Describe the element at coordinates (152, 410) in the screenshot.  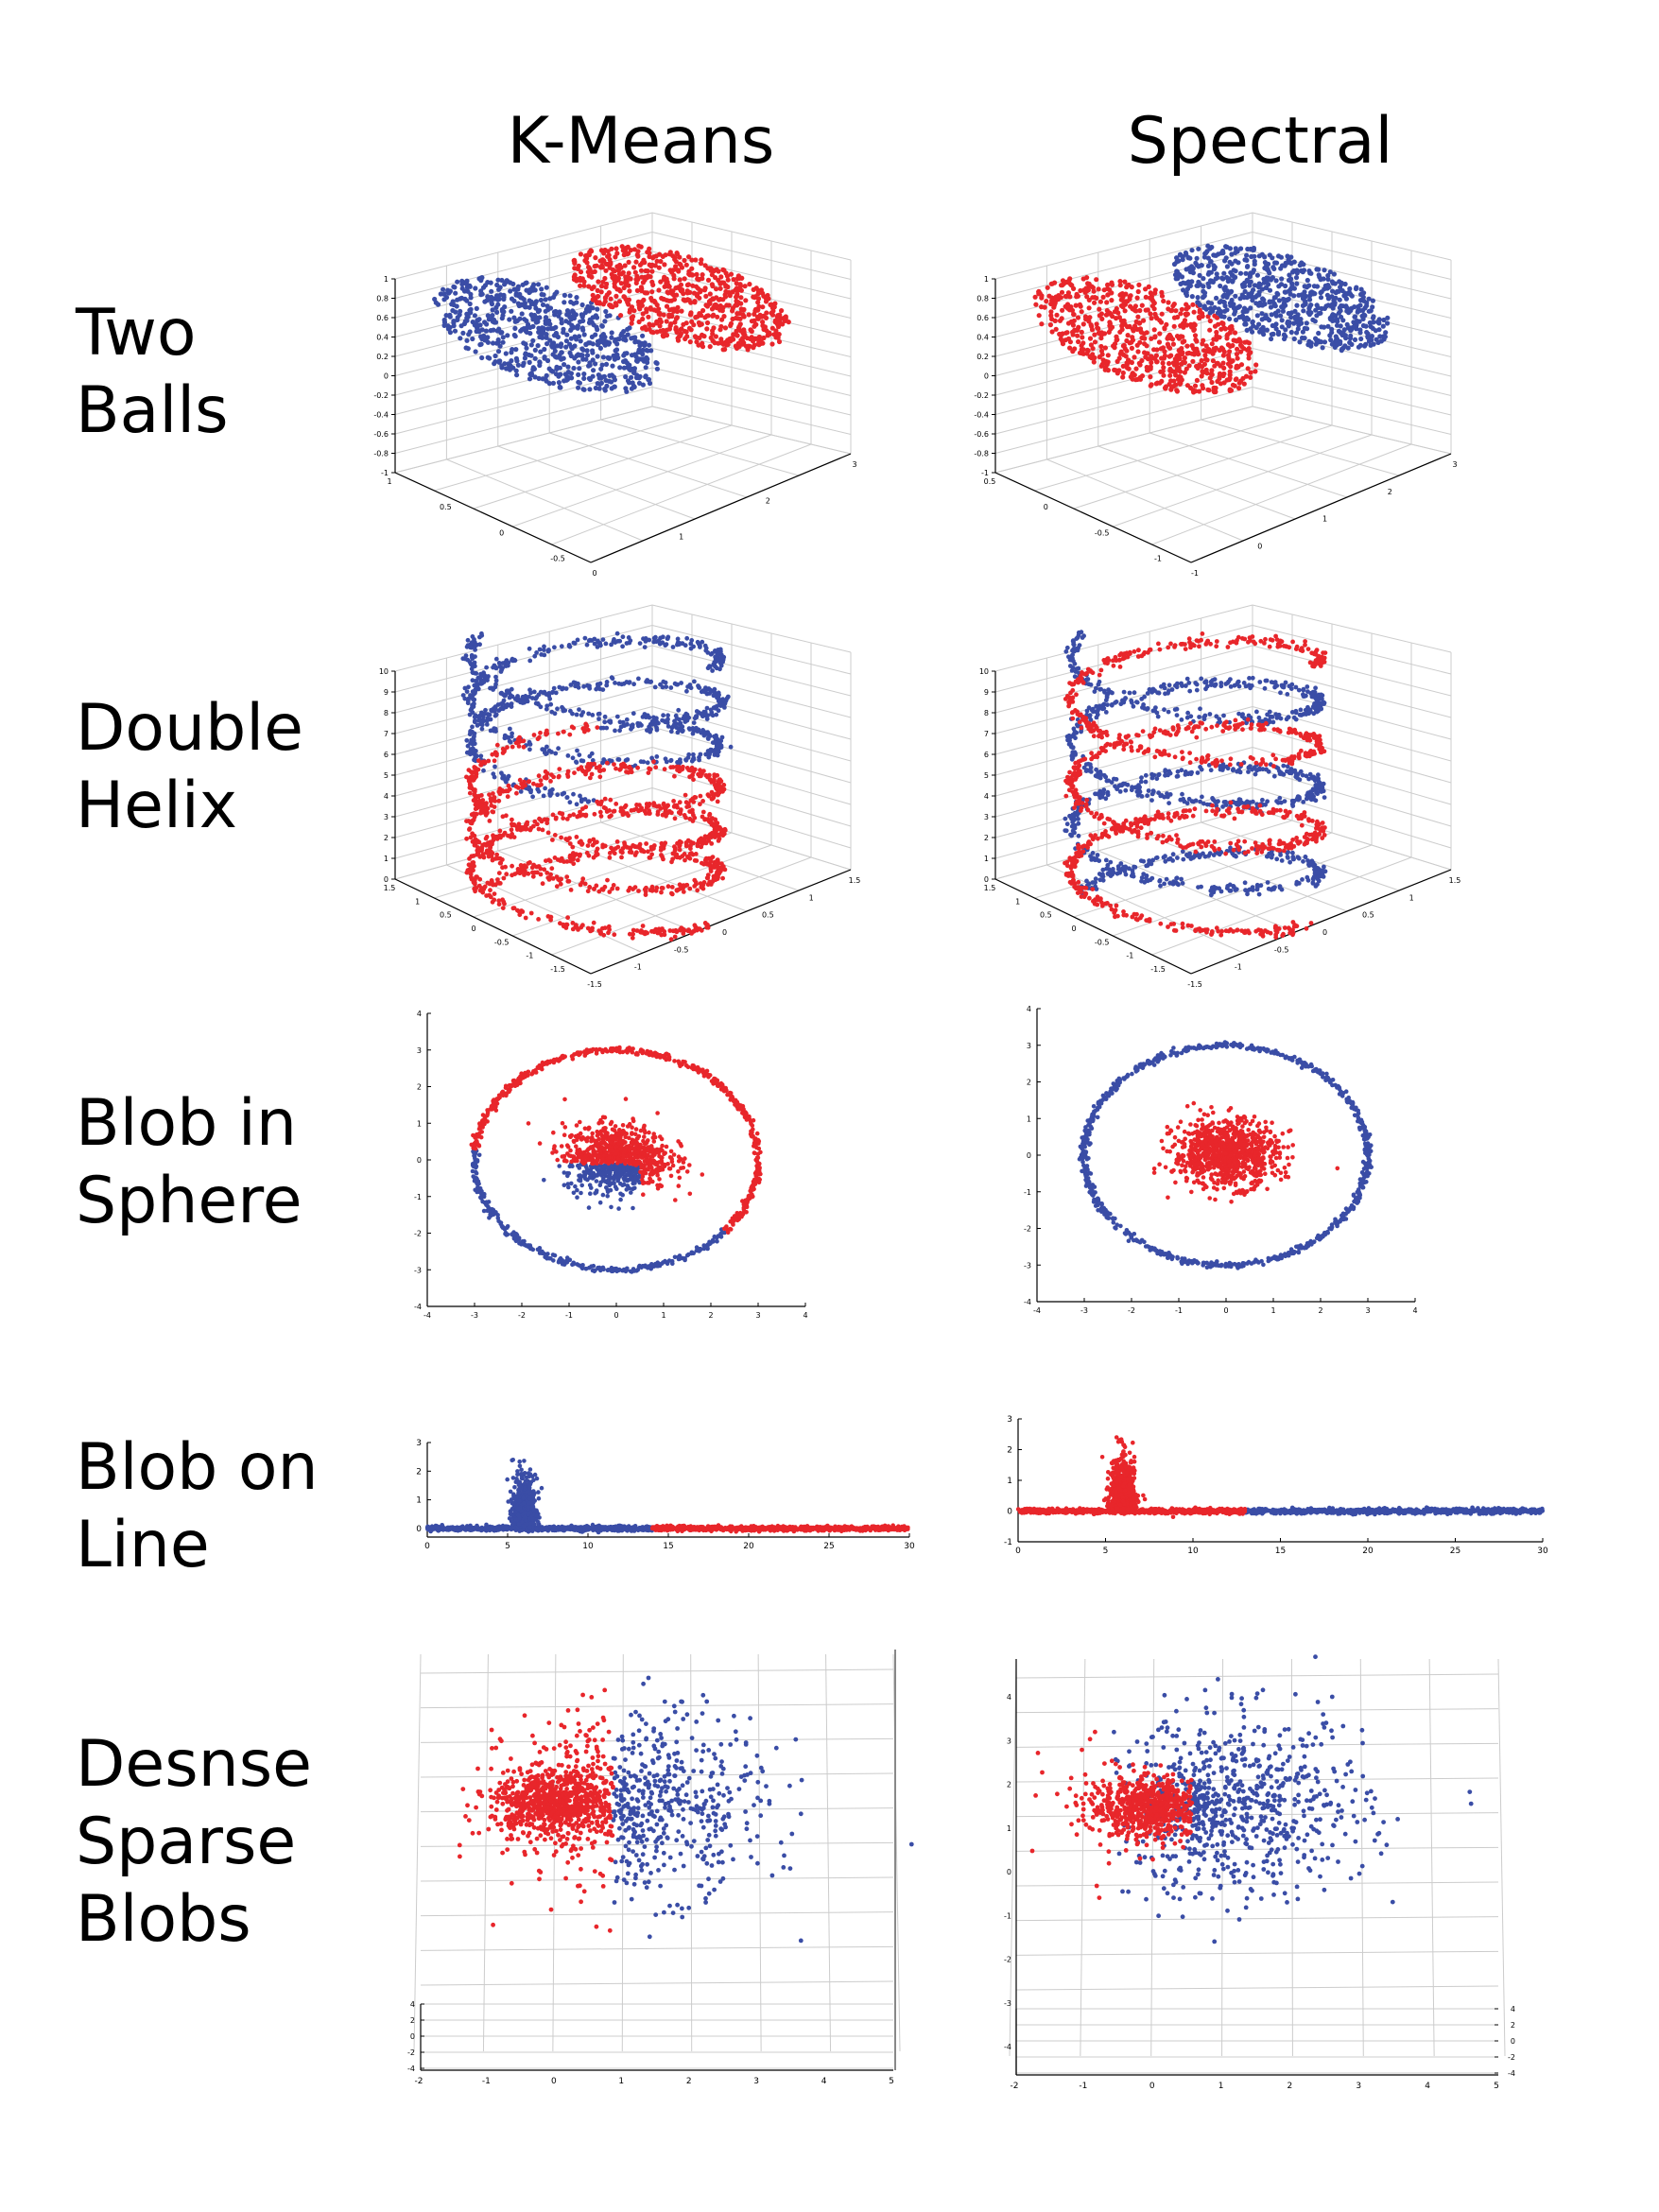
I see `row-label-line: Balls` at that location.